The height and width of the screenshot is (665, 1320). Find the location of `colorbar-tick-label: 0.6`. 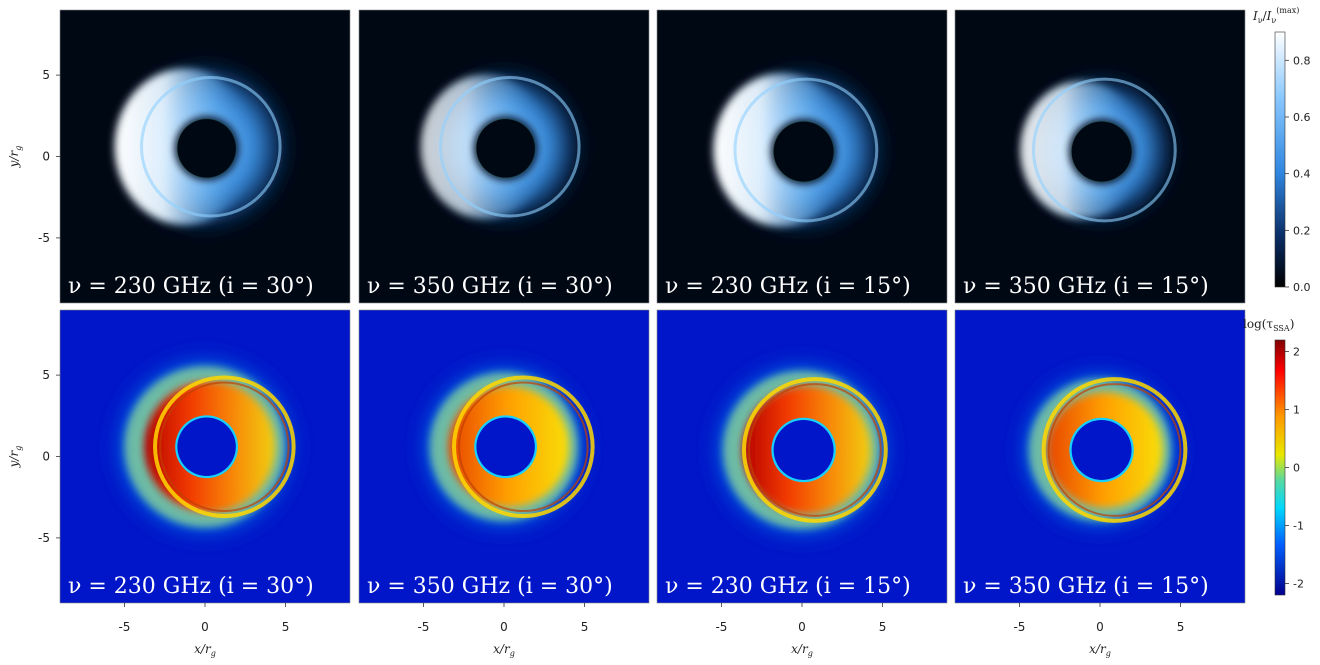

colorbar-tick-label: 0.6 is located at coordinates (1302, 117).